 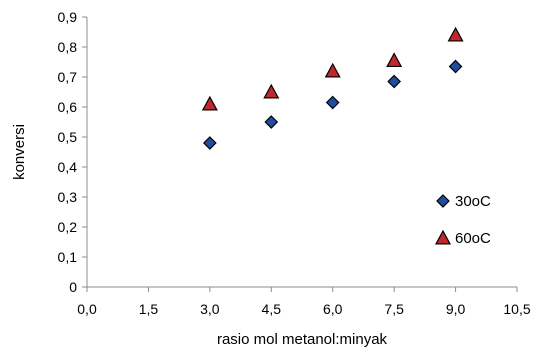 I want to click on x-axis-title: rasio mol metanol:minyak, so click(x=302, y=339).